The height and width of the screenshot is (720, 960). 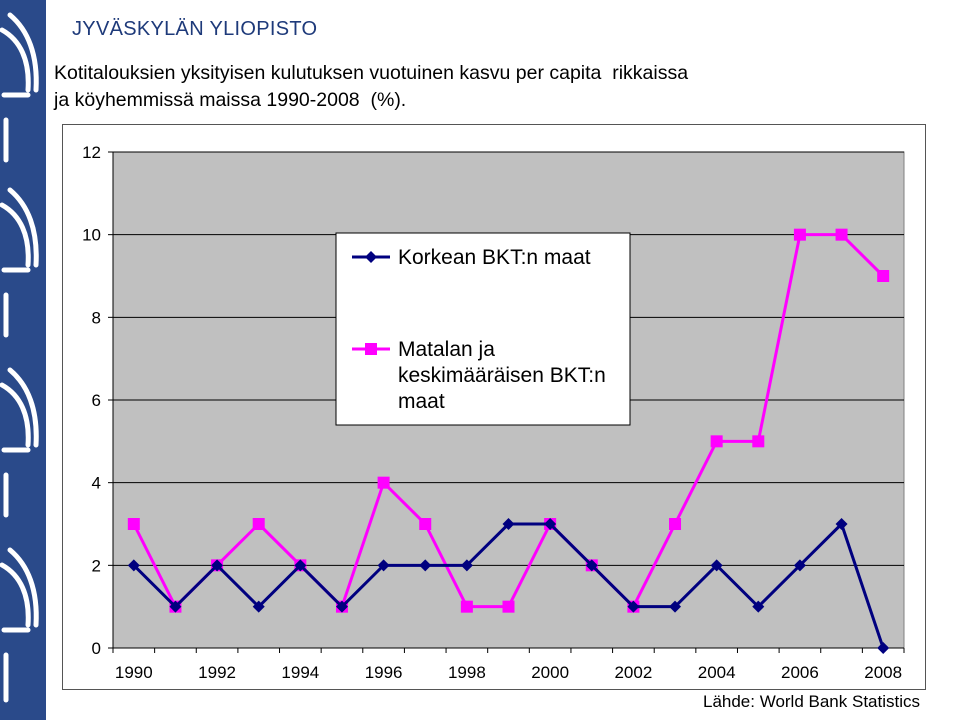 What do you see at coordinates (446, 349) in the screenshot?
I see `legend-label-line: Matalan ja` at bounding box center [446, 349].